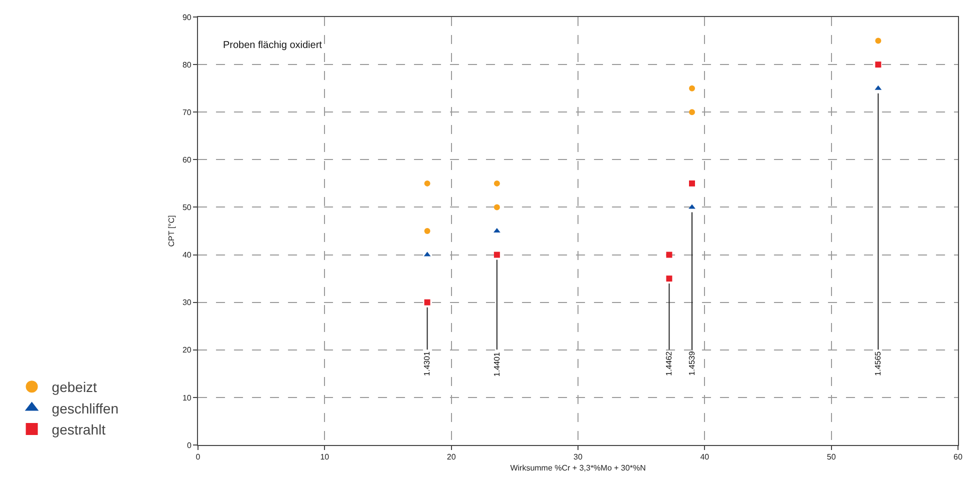  I want to click on y-tick-label: 0, so click(189, 445).